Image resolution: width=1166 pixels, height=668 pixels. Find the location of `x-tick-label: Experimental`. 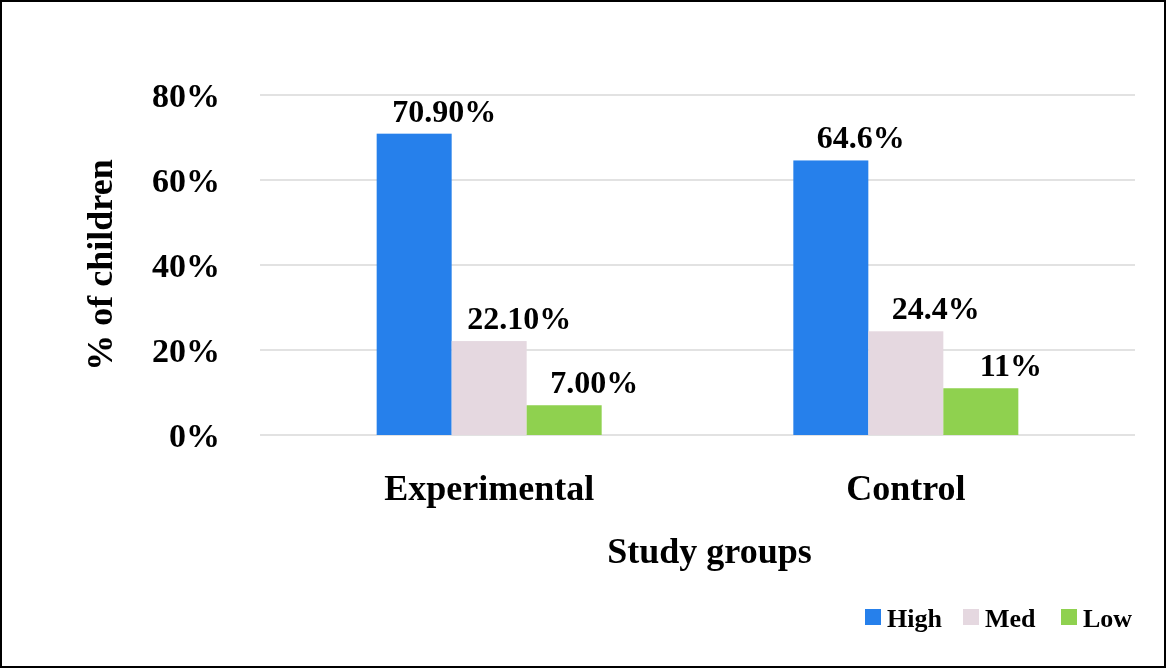

x-tick-label: Experimental is located at coordinates (489, 488).